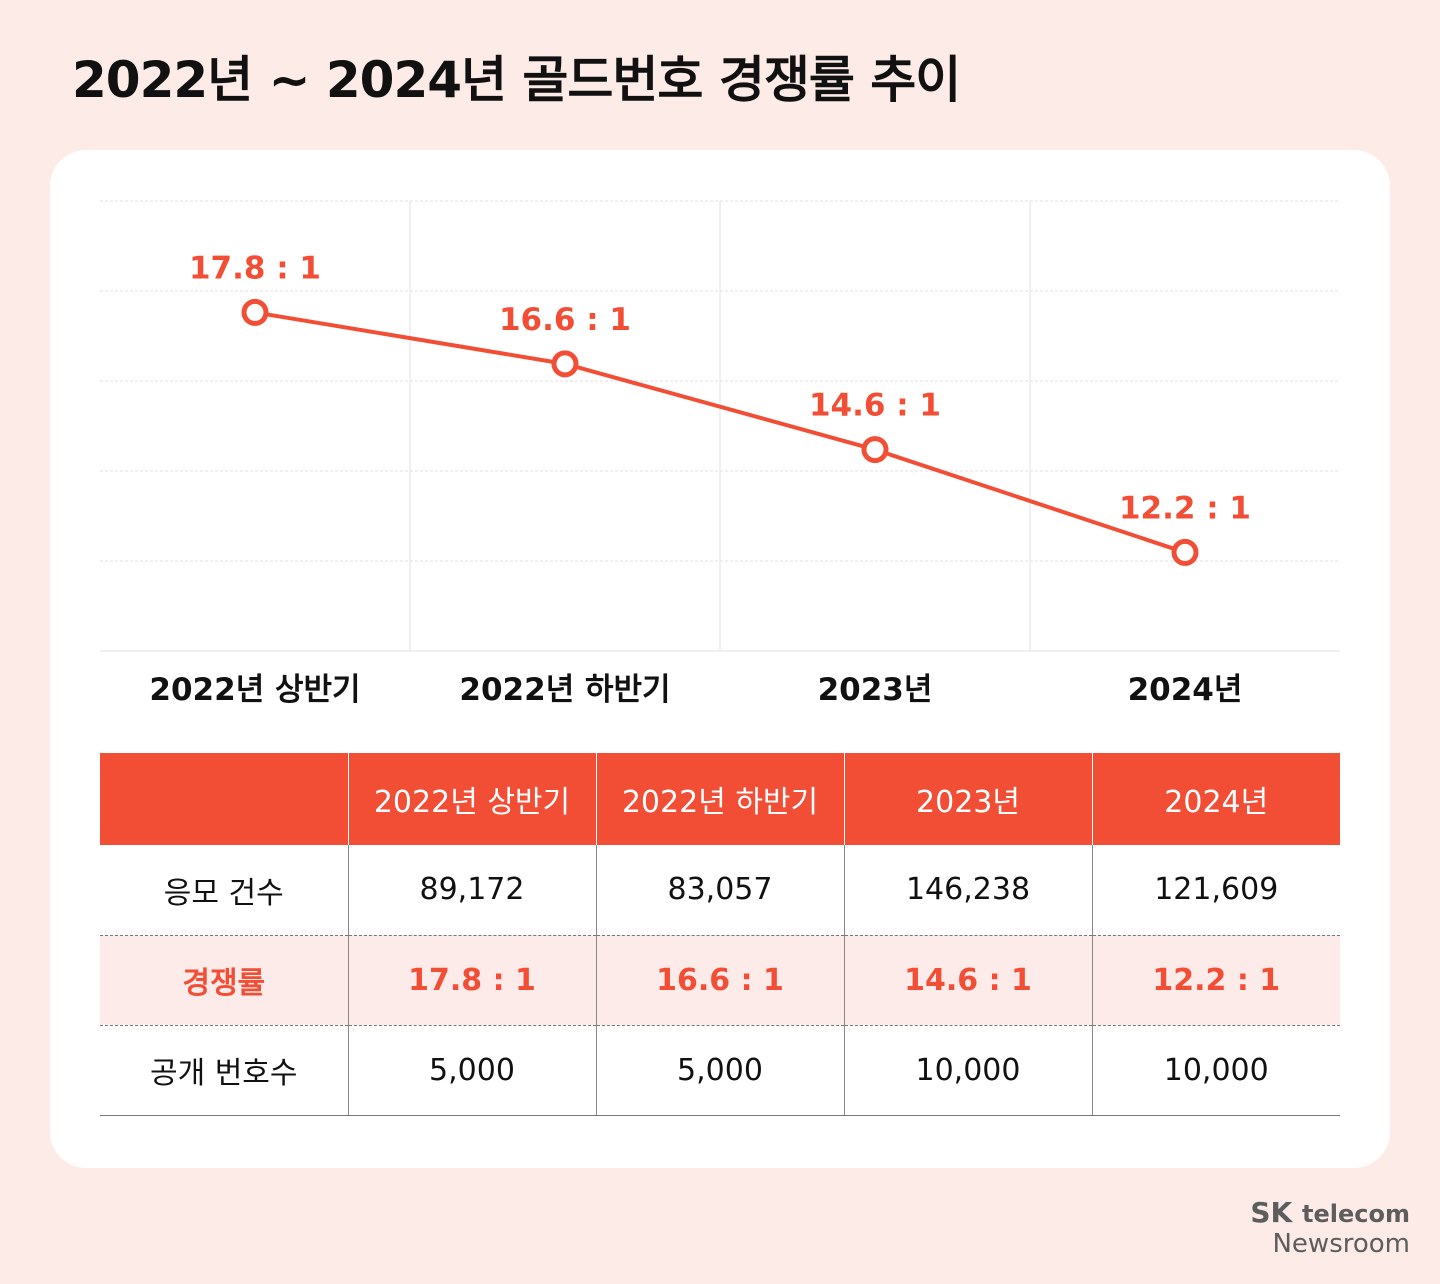 This screenshot has height=1284, width=1440. I want to click on table-row: 응모 건수 89,172 83,057 146,238 121,609, so click(720, 890).